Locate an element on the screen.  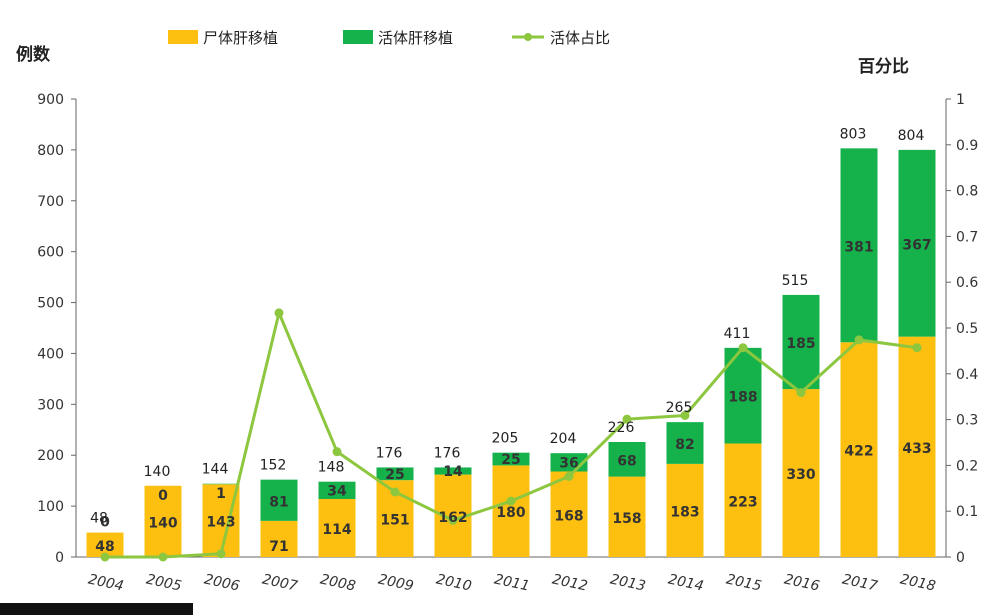
data-label-living: 36 is located at coordinates (568, 463).